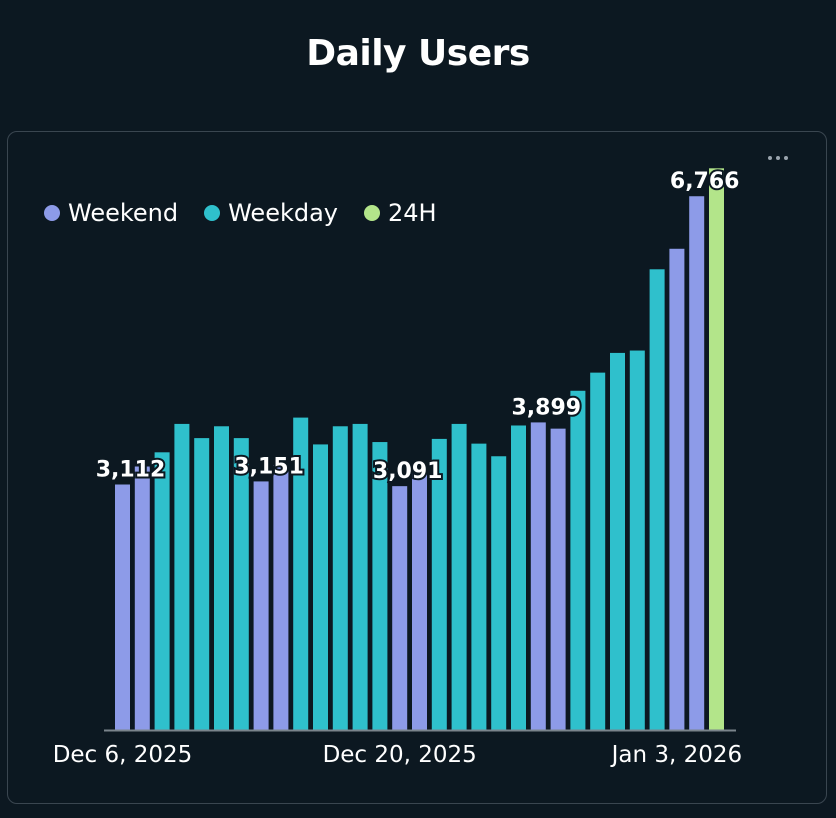 The height and width of the screenshot is (818, 836). Describe the element at coordinates (400, 755) in the screenshot. I see `x-tick-label: Dec 20, 2025` at that location.